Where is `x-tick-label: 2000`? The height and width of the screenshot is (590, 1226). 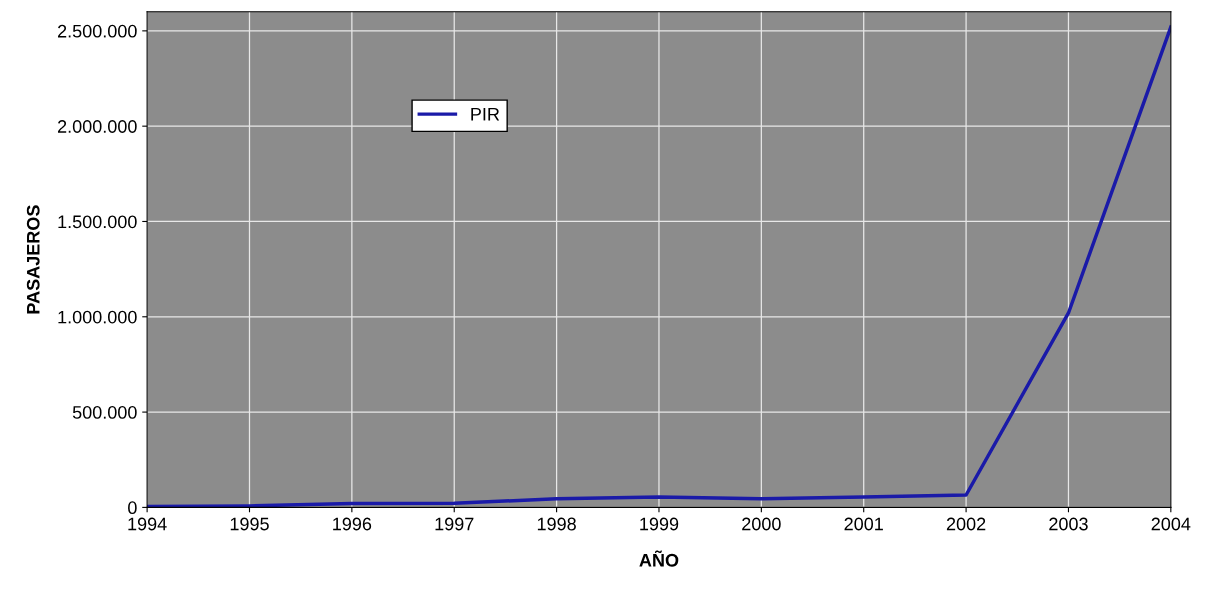 x-tick-label: 2000 is located at coordinates (761, 524).